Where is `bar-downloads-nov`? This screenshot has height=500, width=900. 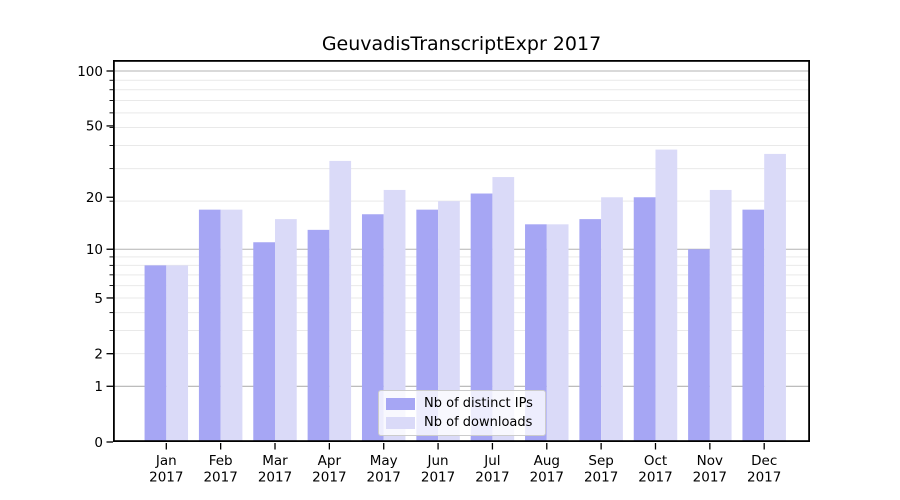 bar-downloads-nov is located at coordinates (720, 315).